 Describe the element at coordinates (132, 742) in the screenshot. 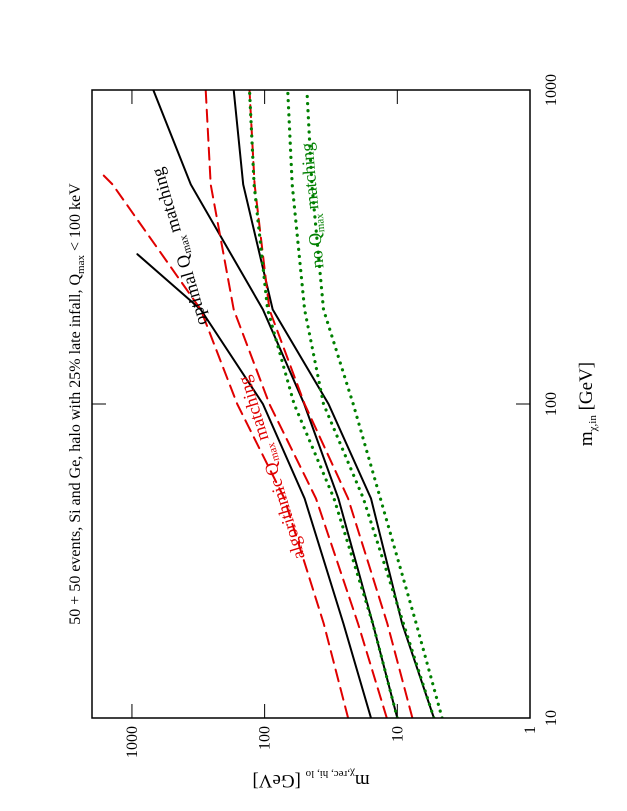

I see `y-tick-label: 1000` at that location.